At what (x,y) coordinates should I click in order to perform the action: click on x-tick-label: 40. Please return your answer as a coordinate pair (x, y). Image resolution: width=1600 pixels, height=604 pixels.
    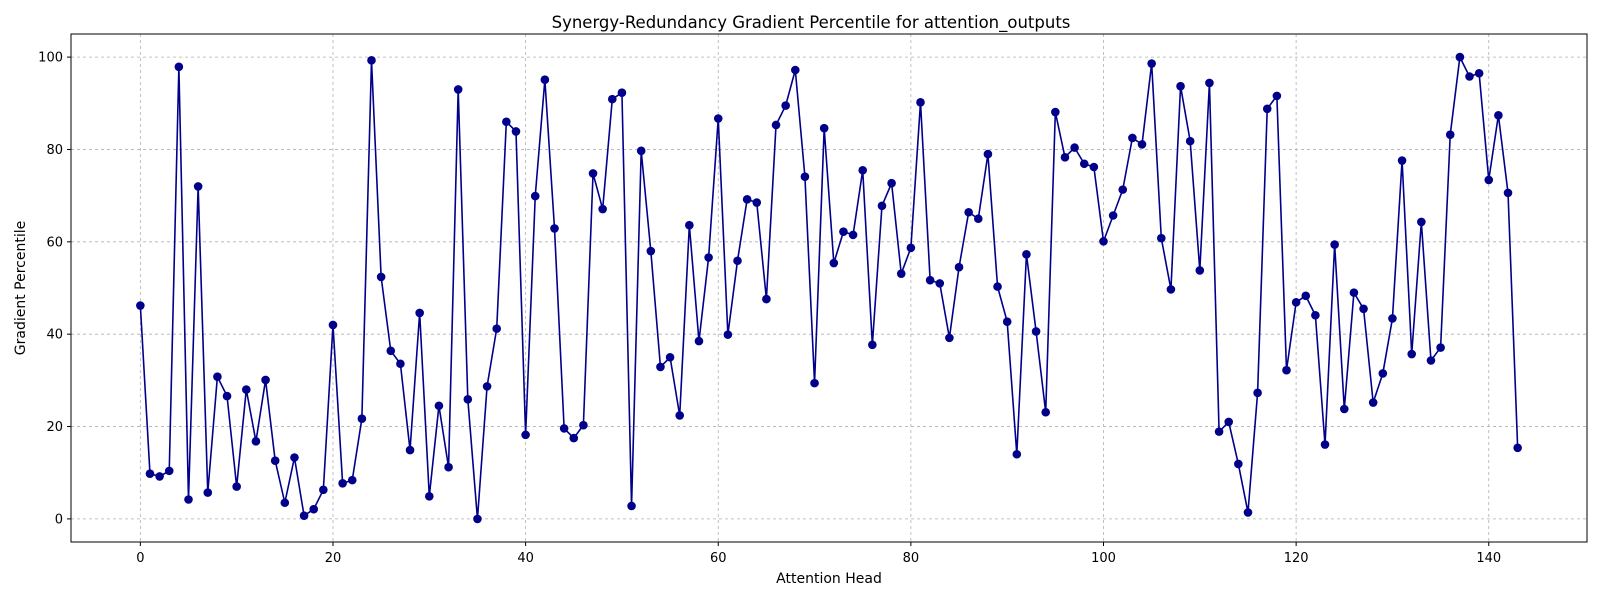
    Looking at the image, I should click on (525, 558).